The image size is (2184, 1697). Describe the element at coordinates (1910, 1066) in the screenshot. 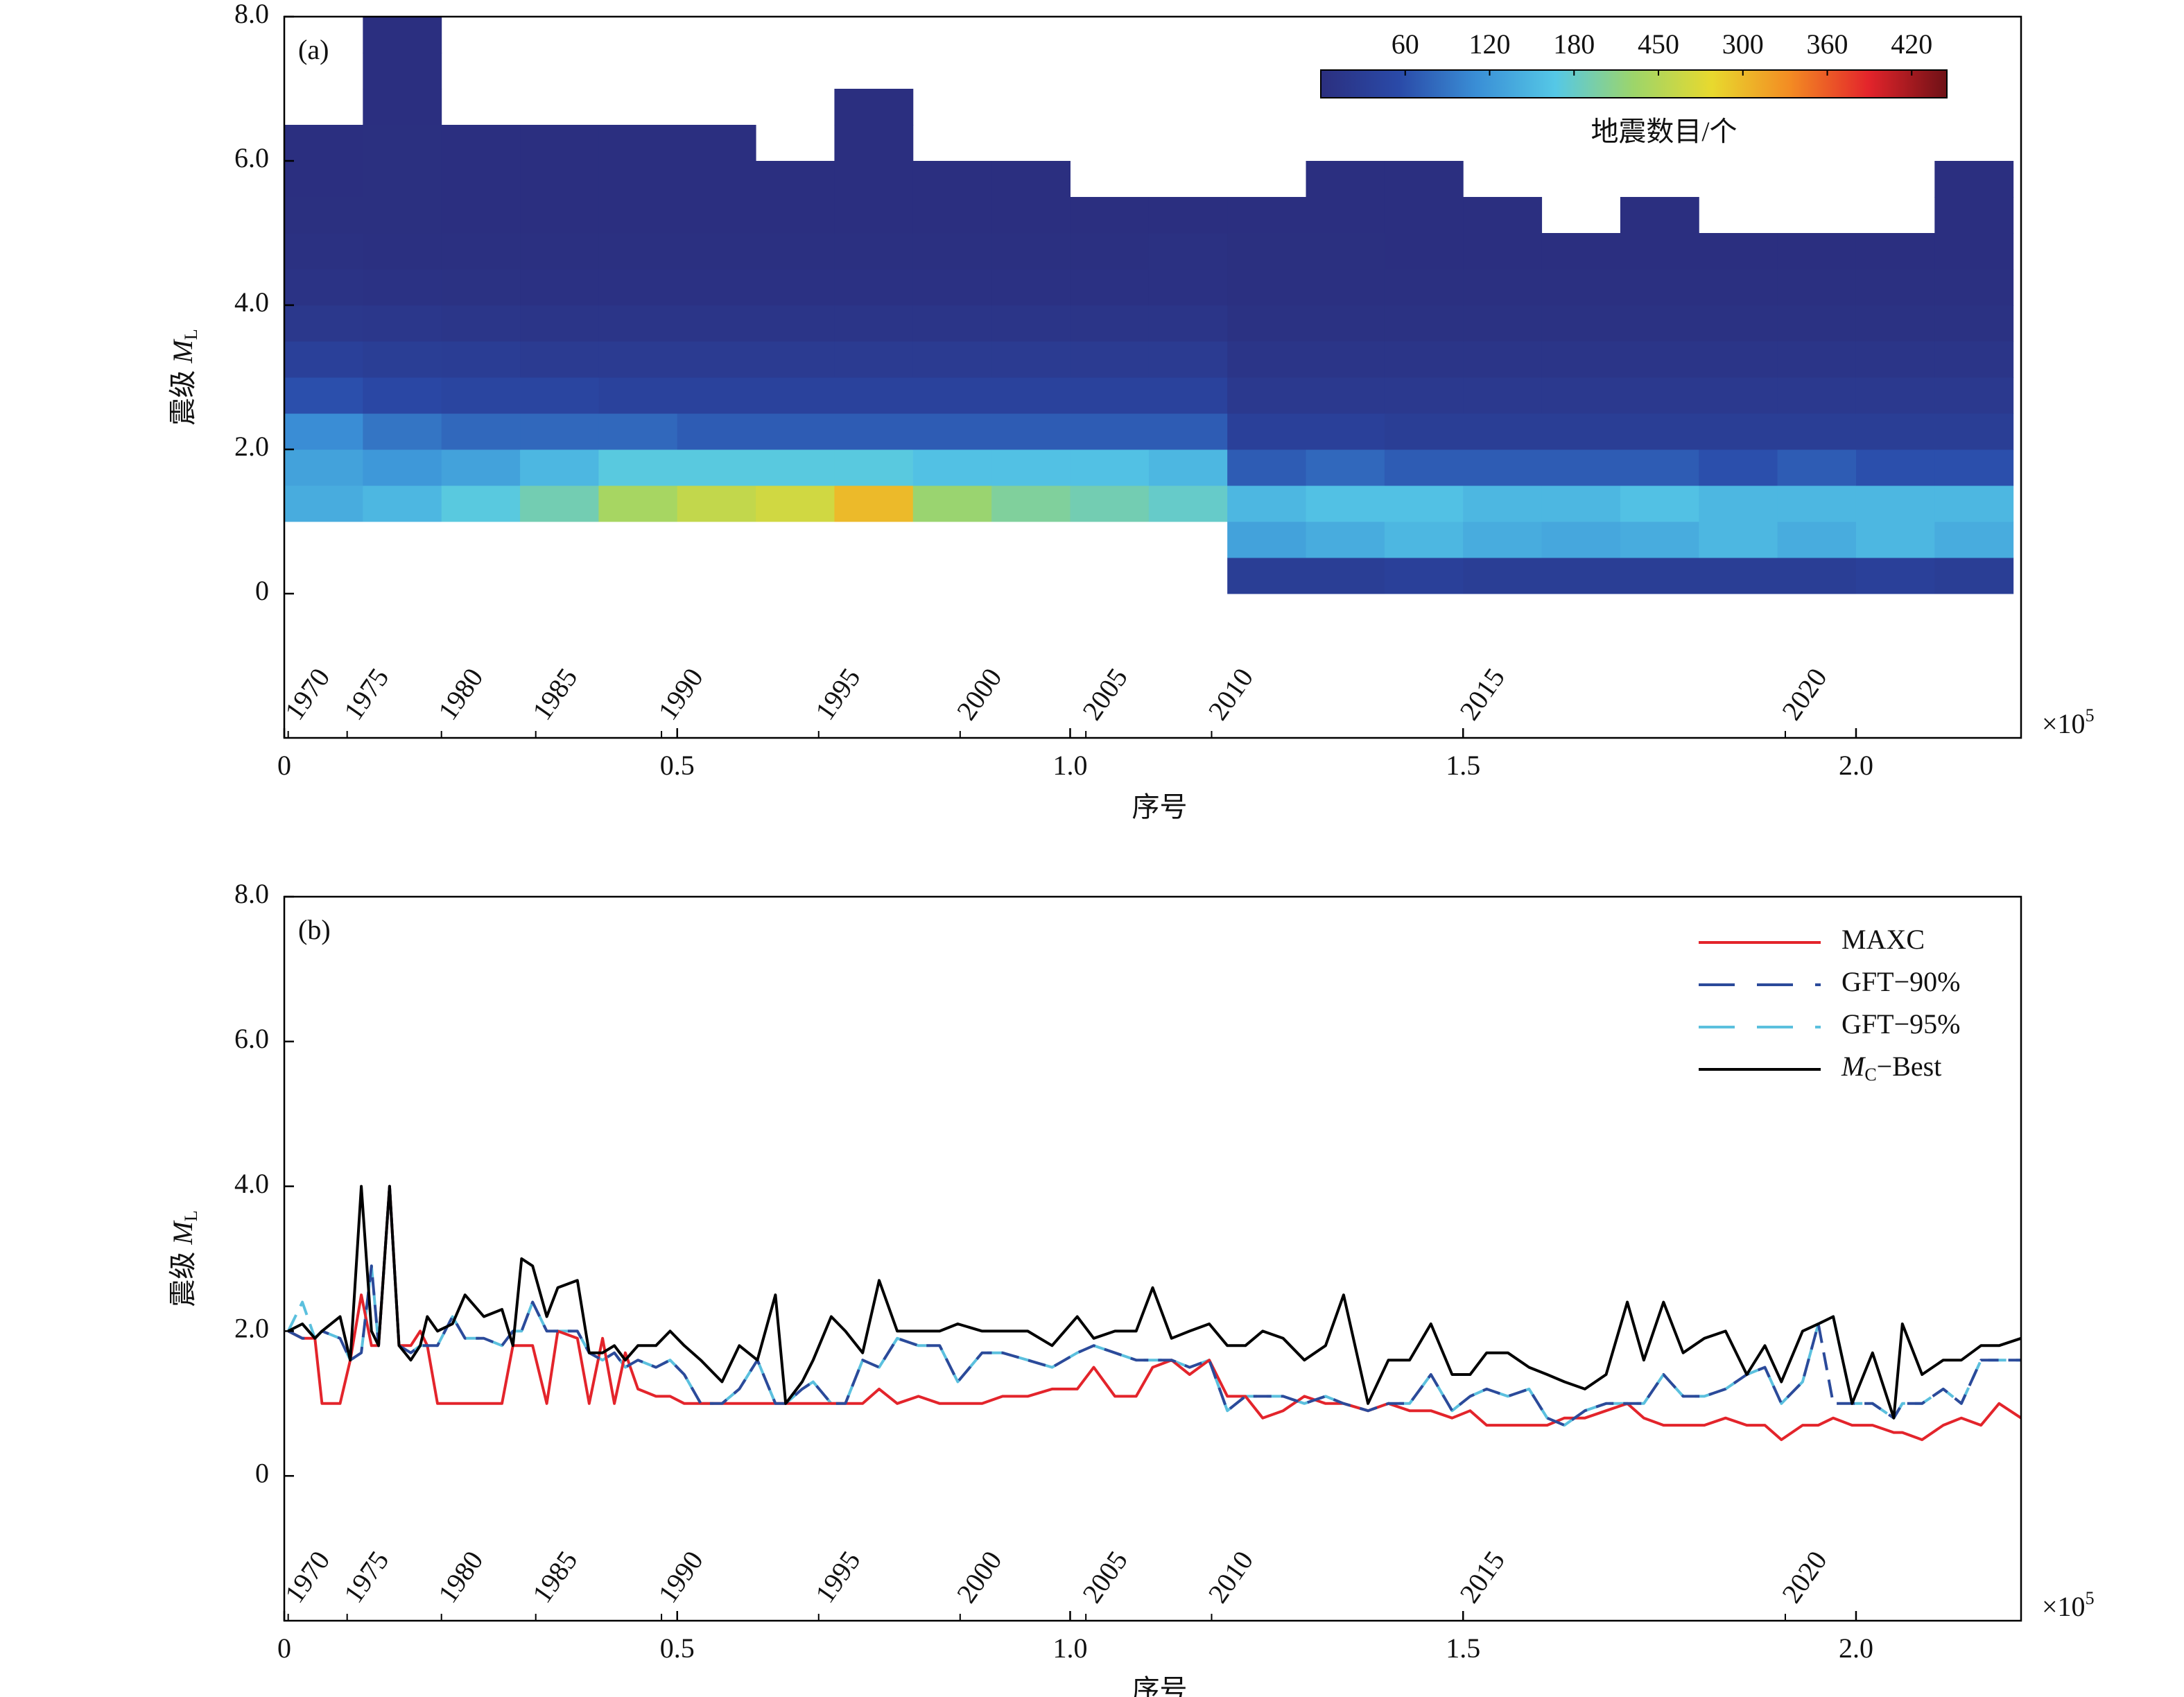

I see `legend-text: −Best` at that location.